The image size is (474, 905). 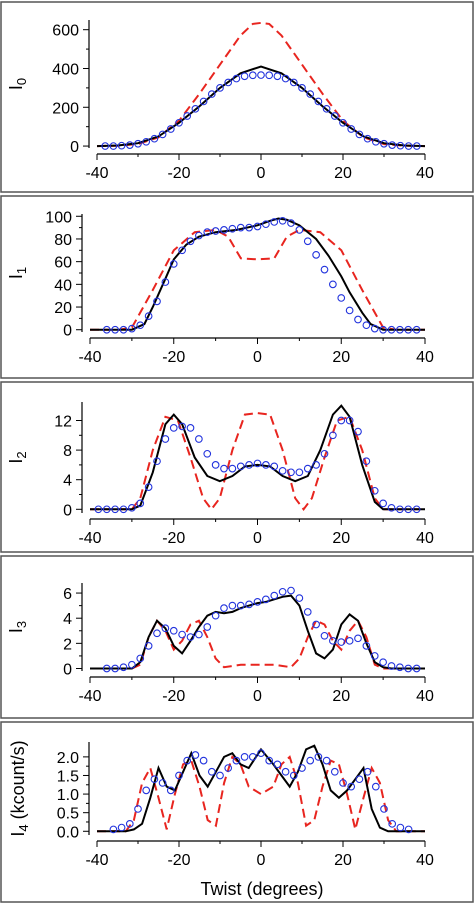 I want to click on x-tick-label: -40, so click(x=89, y=357).